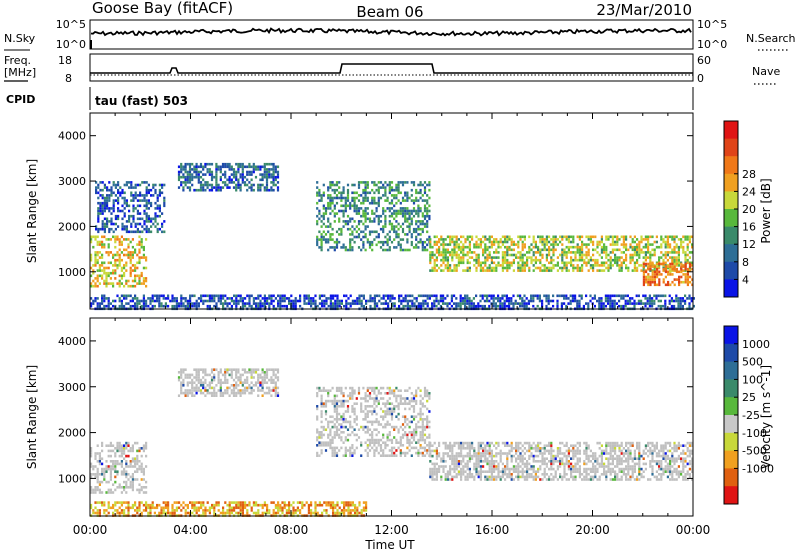 This screenshot has height=554, width=800. What do you see at coordinates (731, 200) in the screenshot?
I see `colorbar-swatch` at bounding box center [731, 200].